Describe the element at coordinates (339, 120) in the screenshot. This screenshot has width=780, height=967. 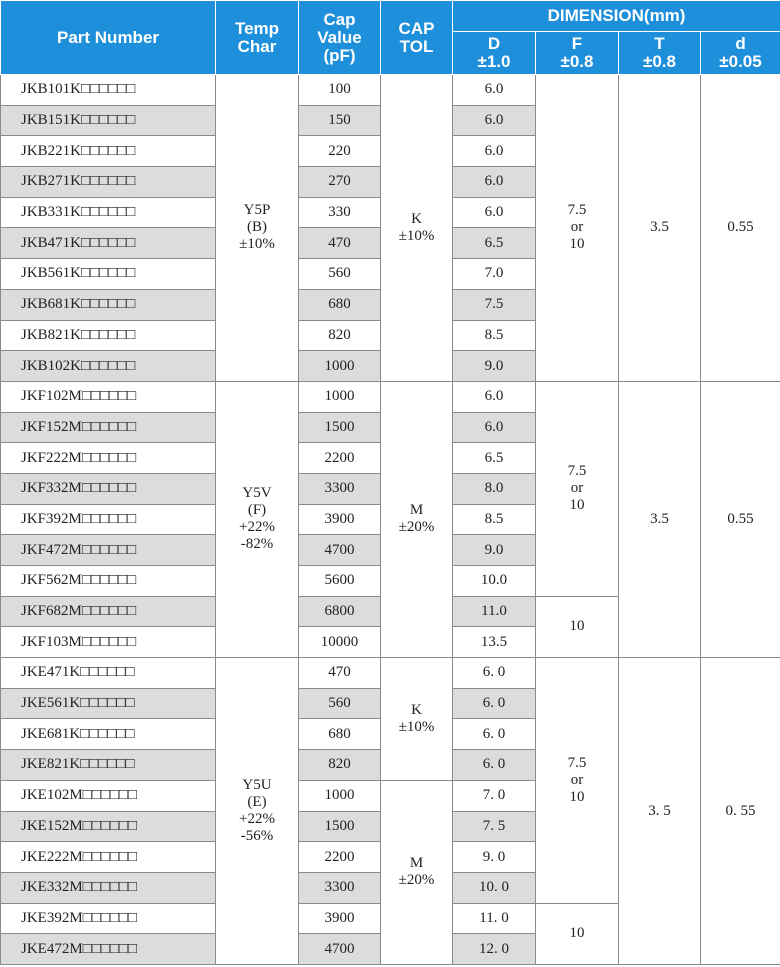
I see `cap-value-cell: 150` at that location.